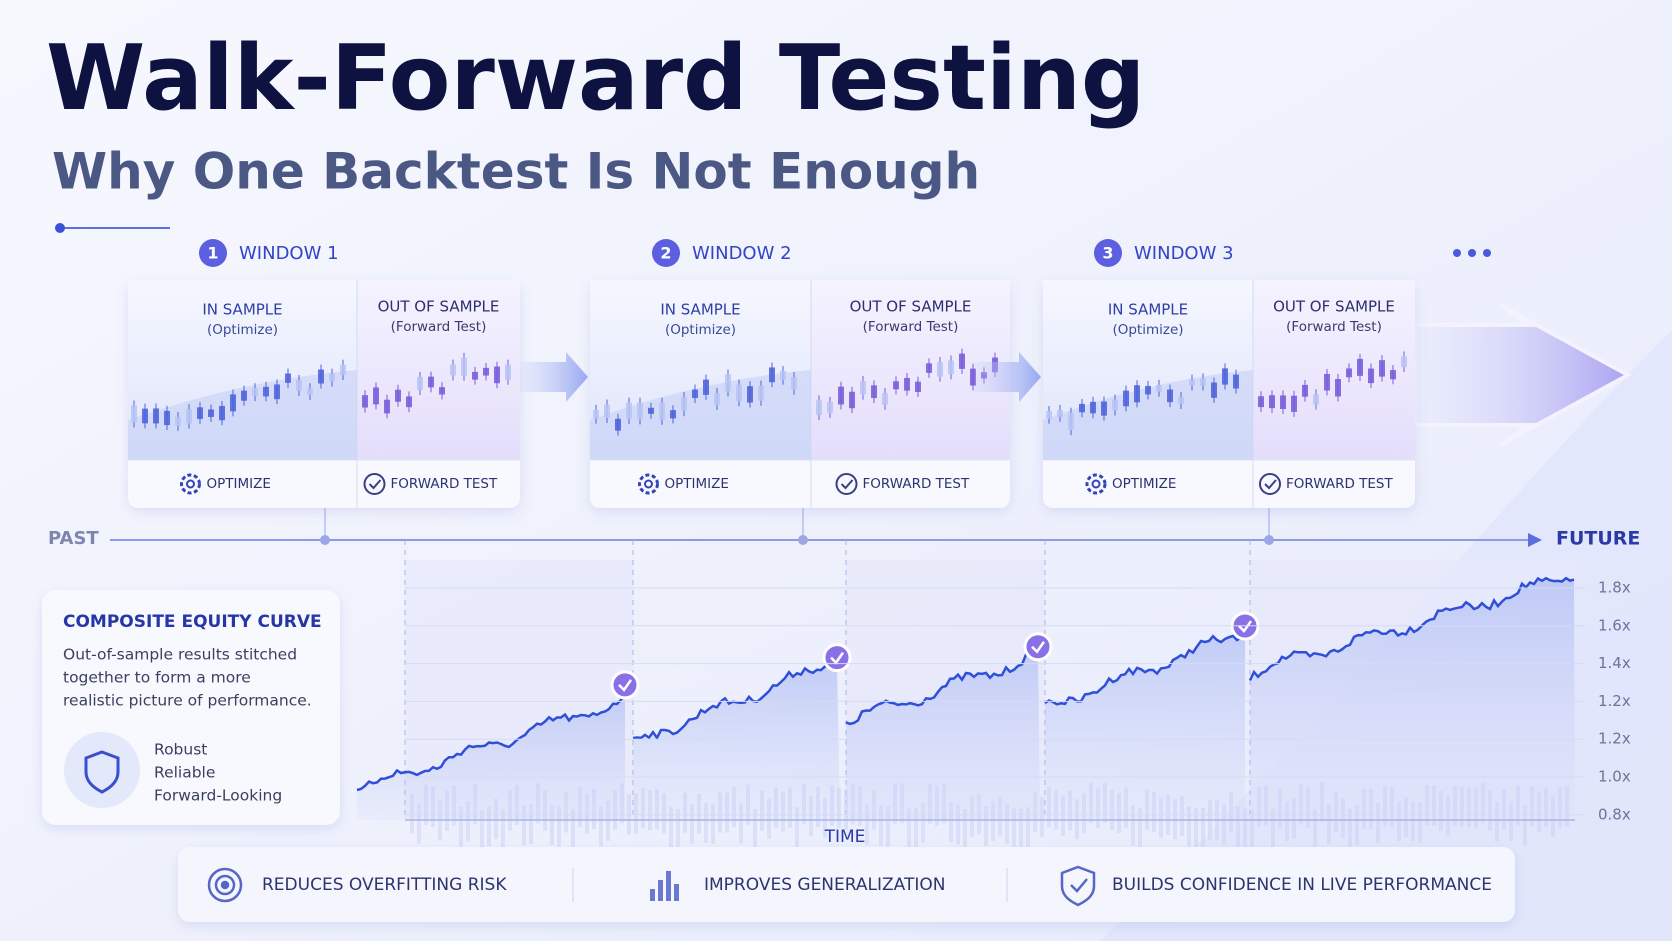 The image size is (1672, 941). What do you see at coordinates (444, 484) in the screenshot?
I see `forward-test-label: FORWARD TEST` at bounding box center [444, 484].